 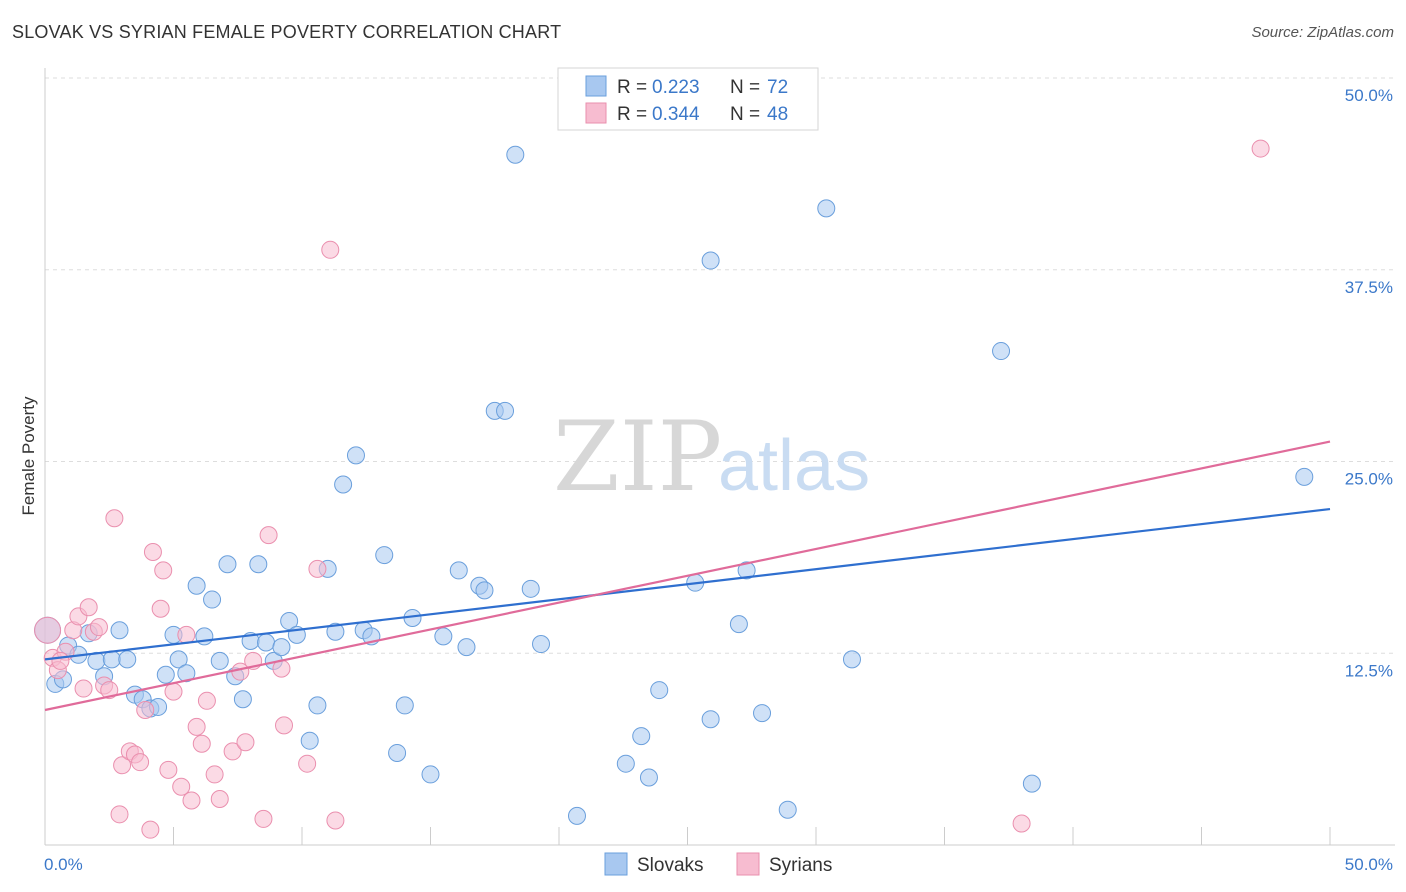 I want to click on bottom-legend: Slovaks Syrians, so click(x=718, y=864).